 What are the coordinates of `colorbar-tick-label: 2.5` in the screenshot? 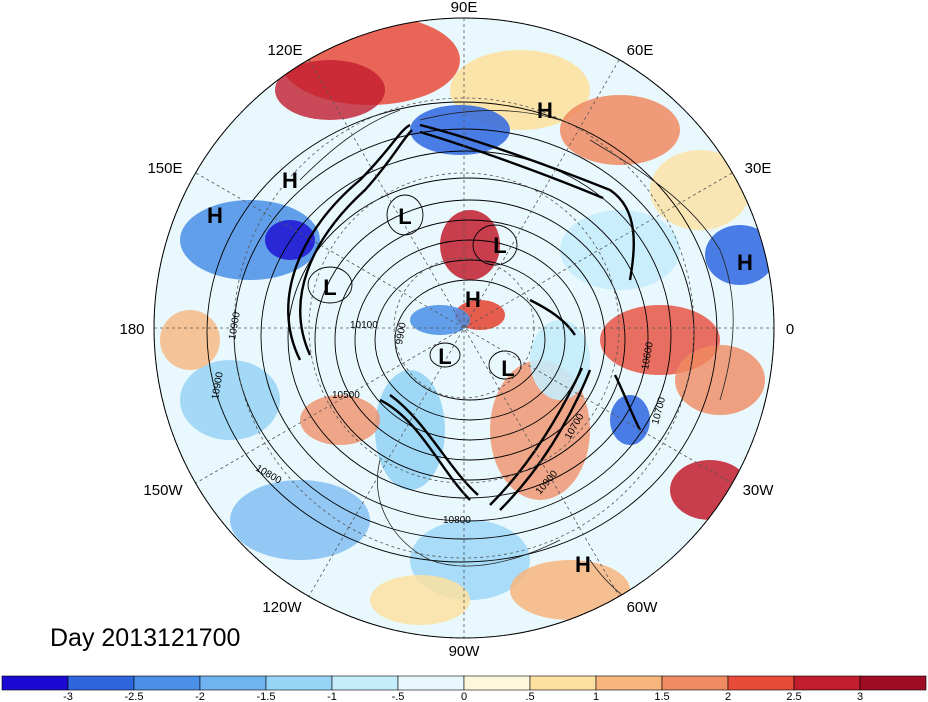 It's located at (793, 696).